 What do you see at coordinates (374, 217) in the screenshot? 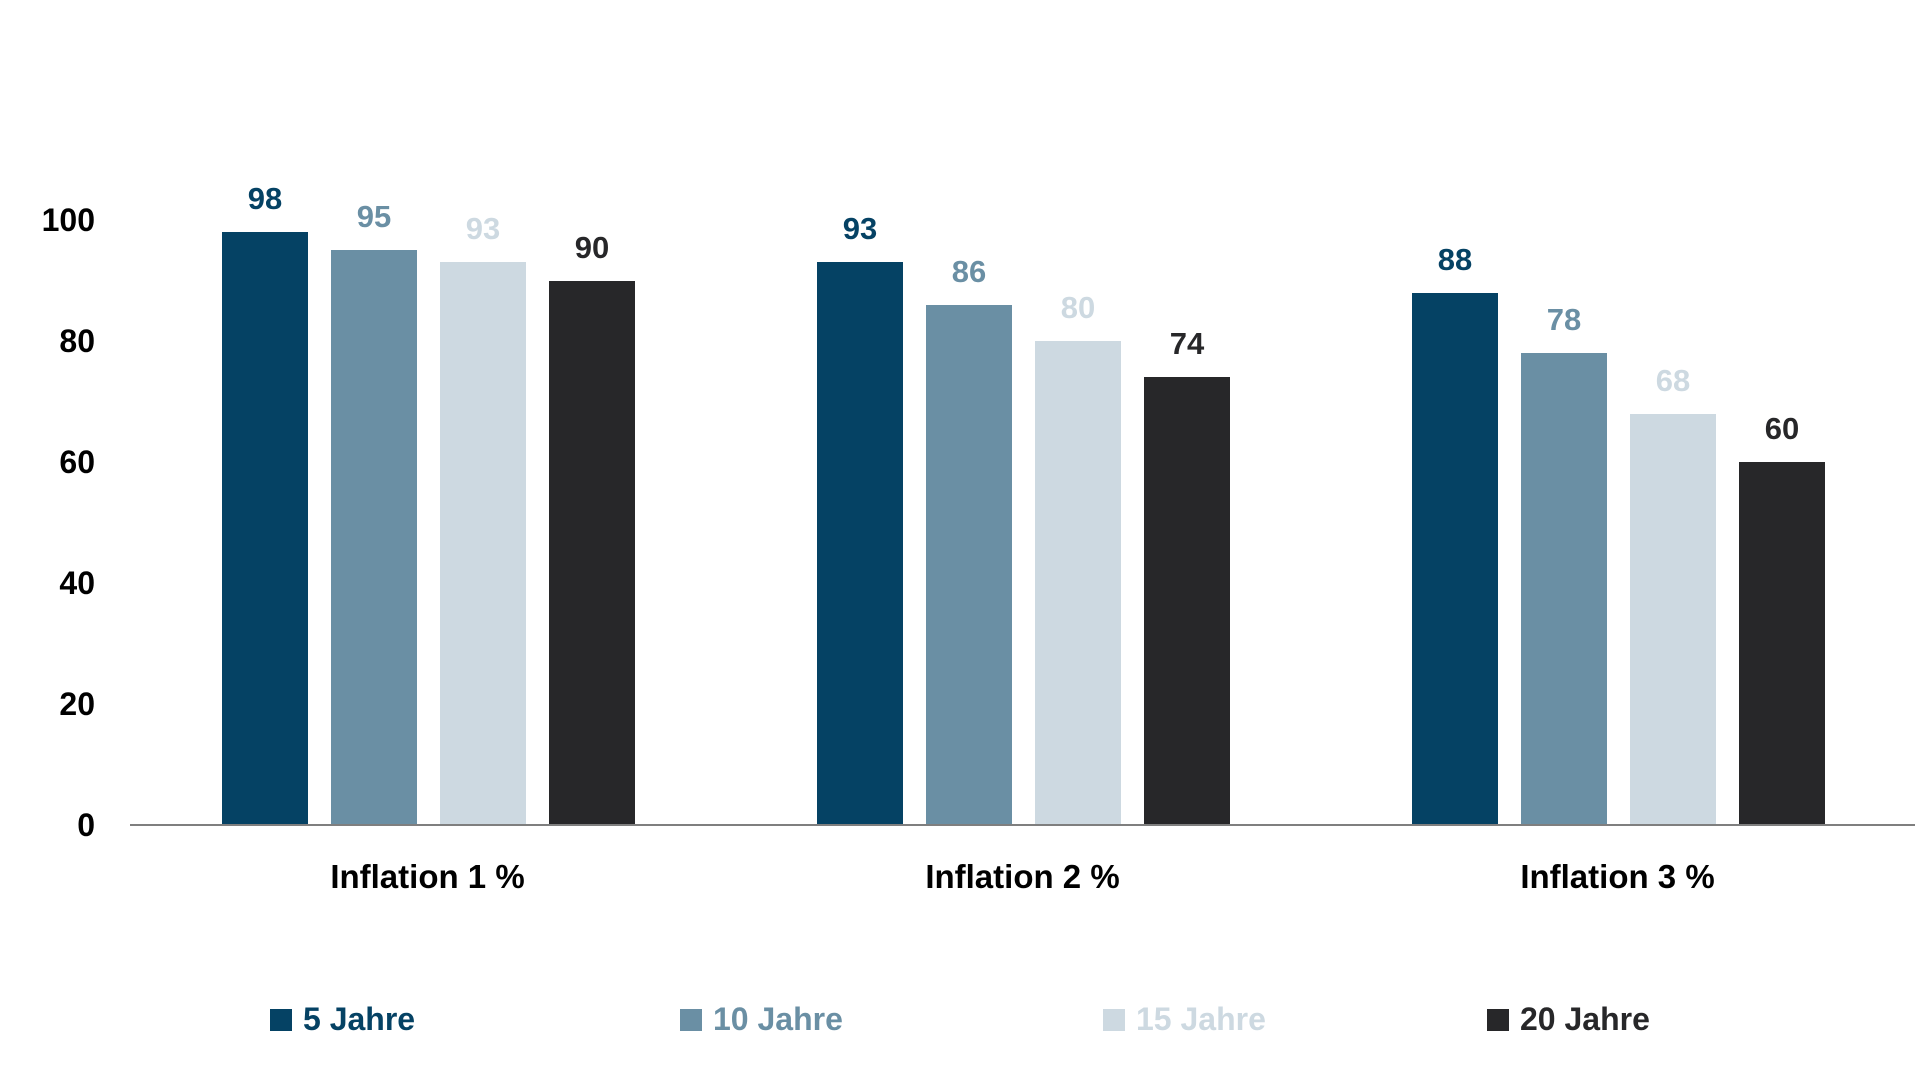
I see `bar-value-label: 95` at bounding box center [374, 217].